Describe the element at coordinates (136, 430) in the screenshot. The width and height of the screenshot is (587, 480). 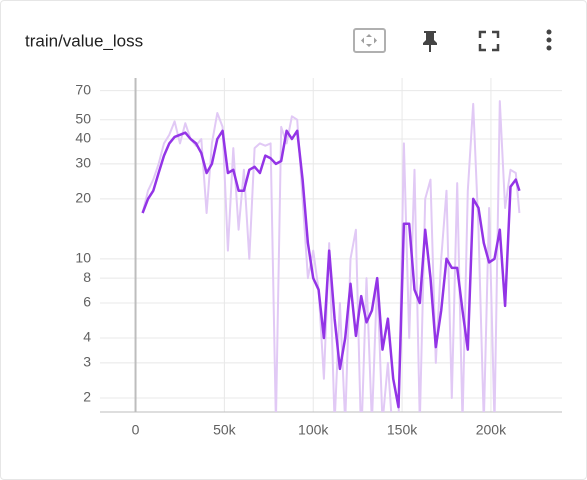
I see `x-tick-label: 0` at that location.